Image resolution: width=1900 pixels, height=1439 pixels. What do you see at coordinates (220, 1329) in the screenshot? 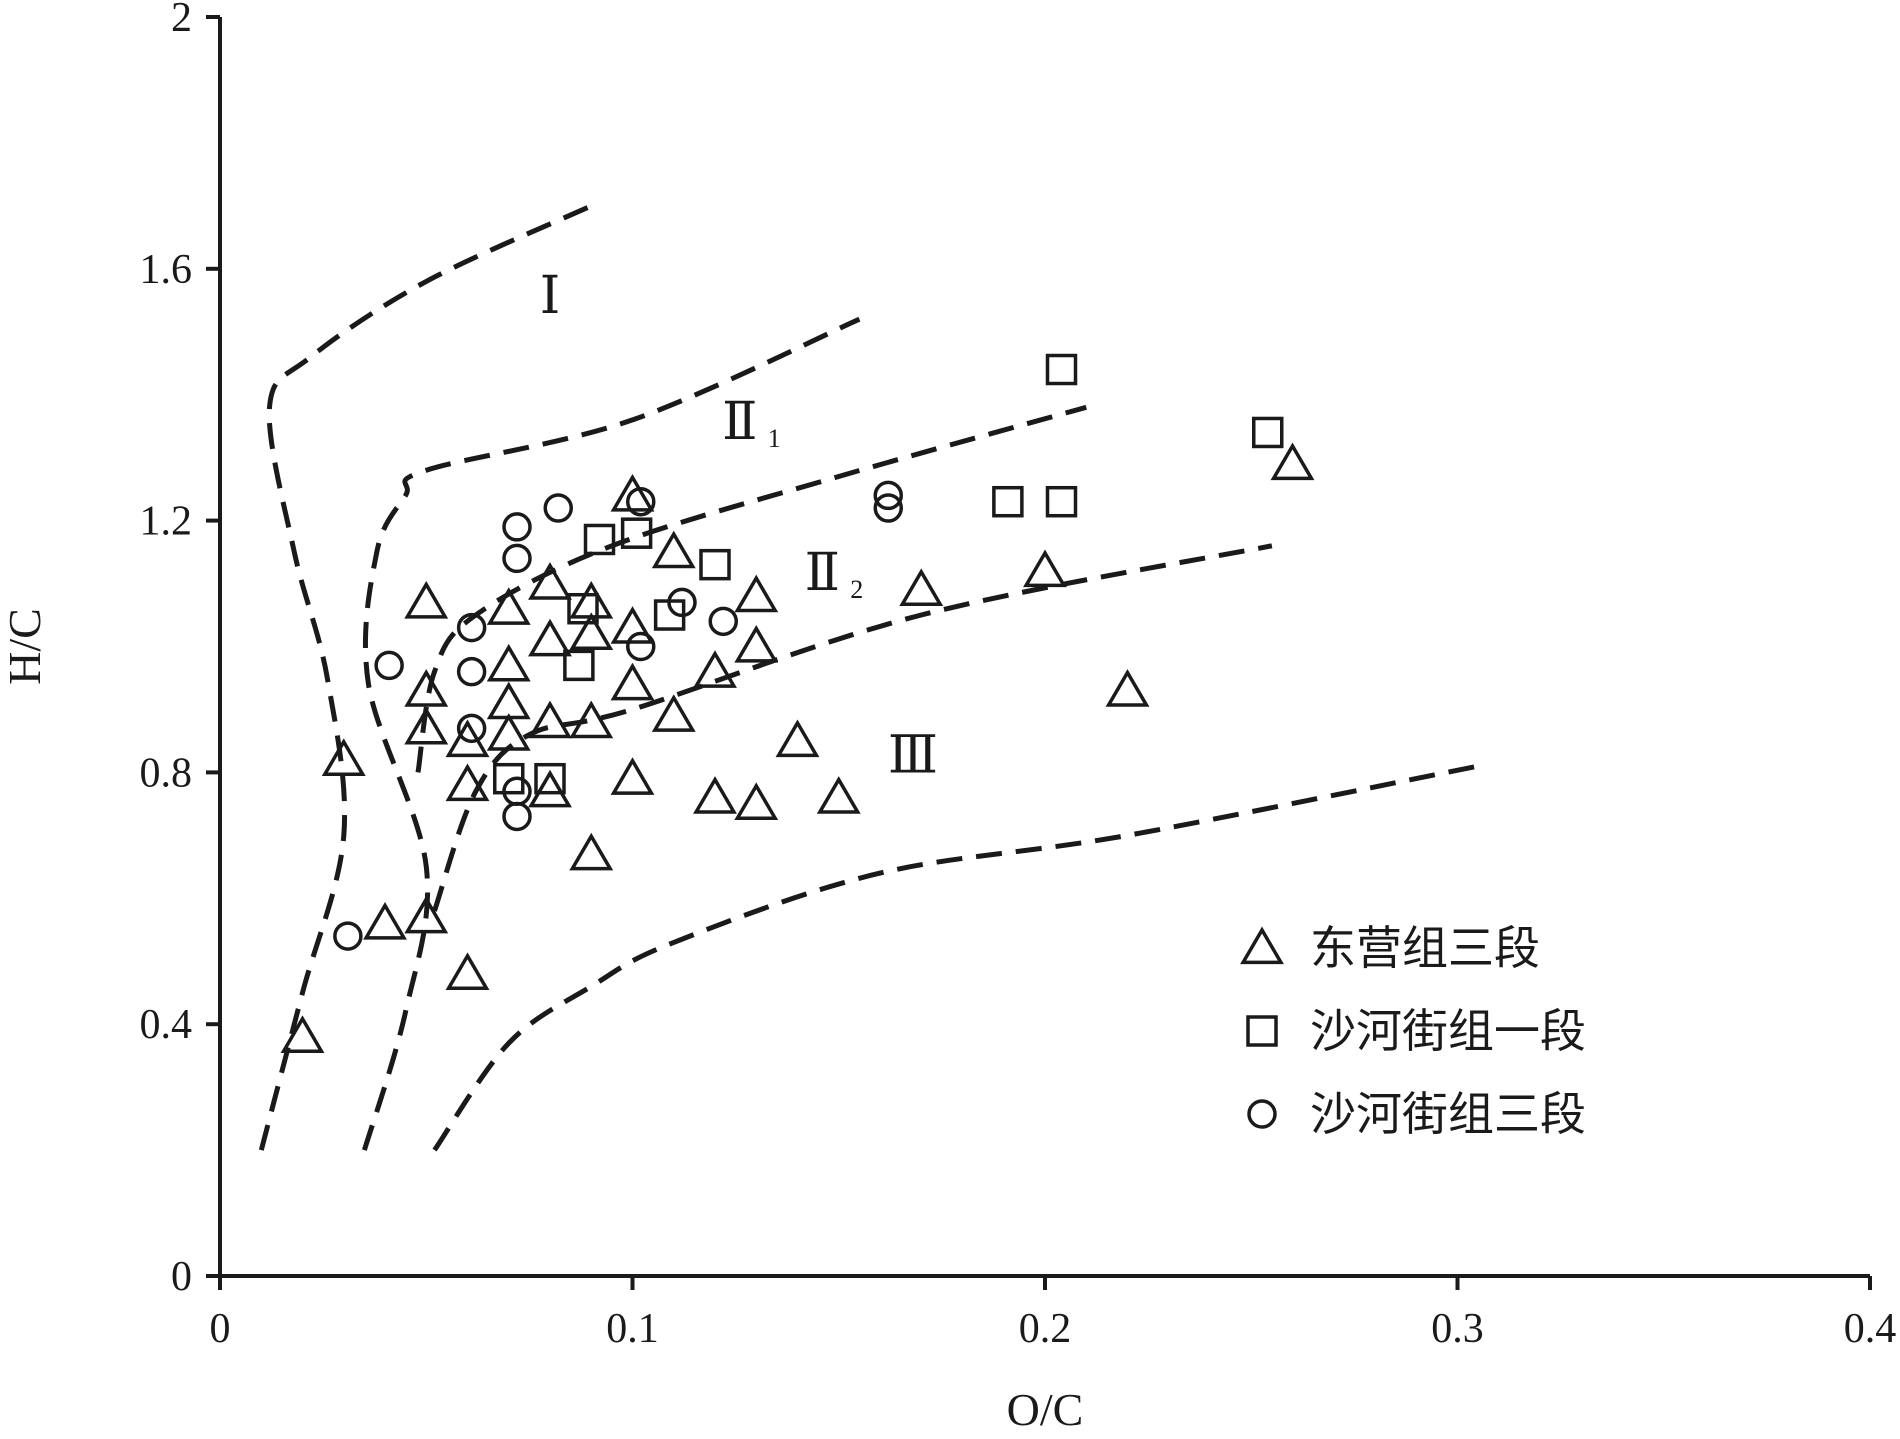
I see `x-tick-label: 0` at bounding box center [220, 1329].